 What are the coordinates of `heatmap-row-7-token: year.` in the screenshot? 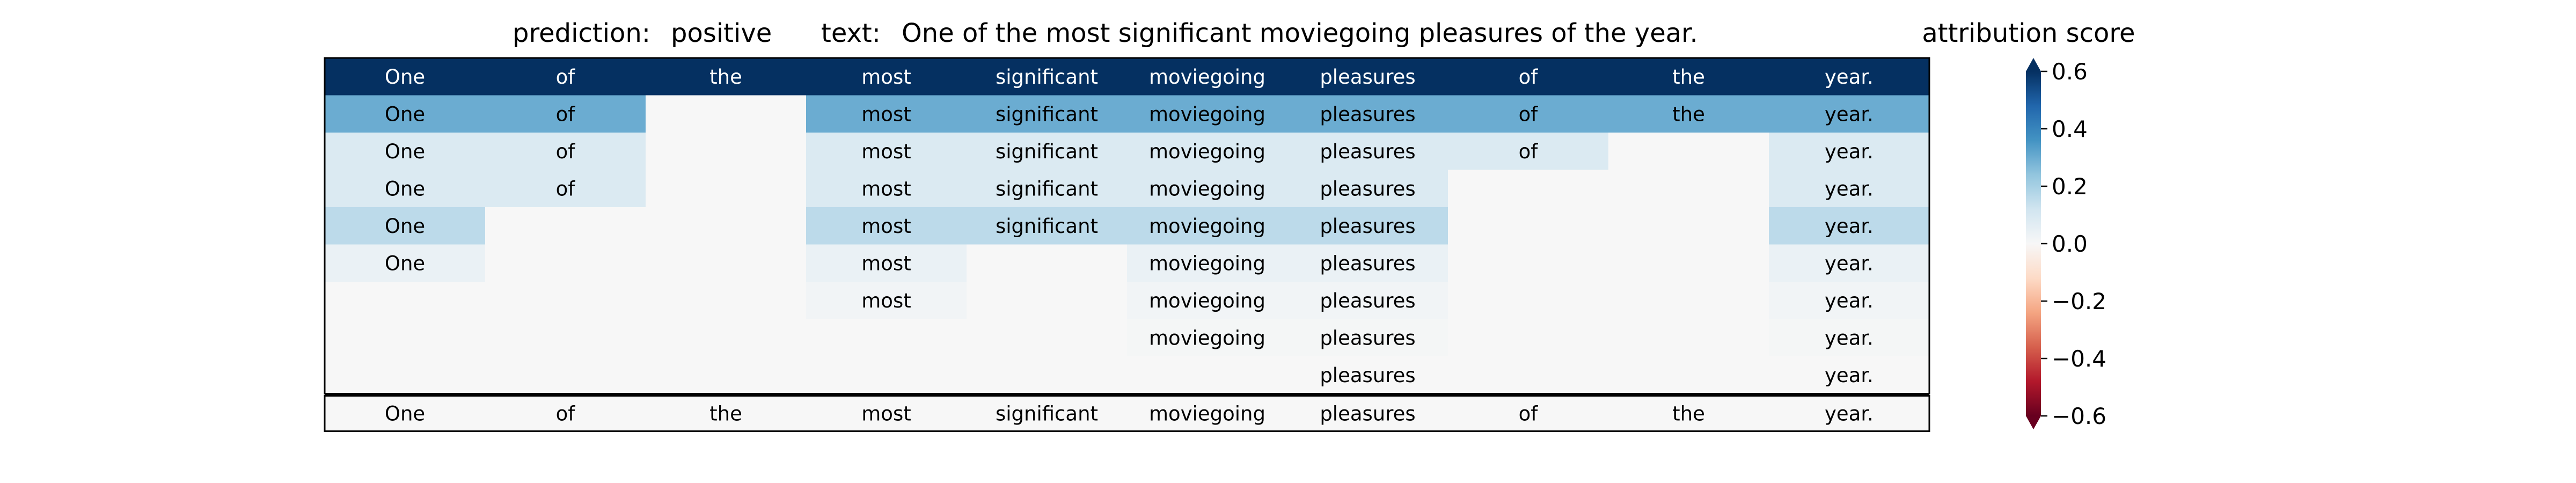 It's located at (1849, 337).